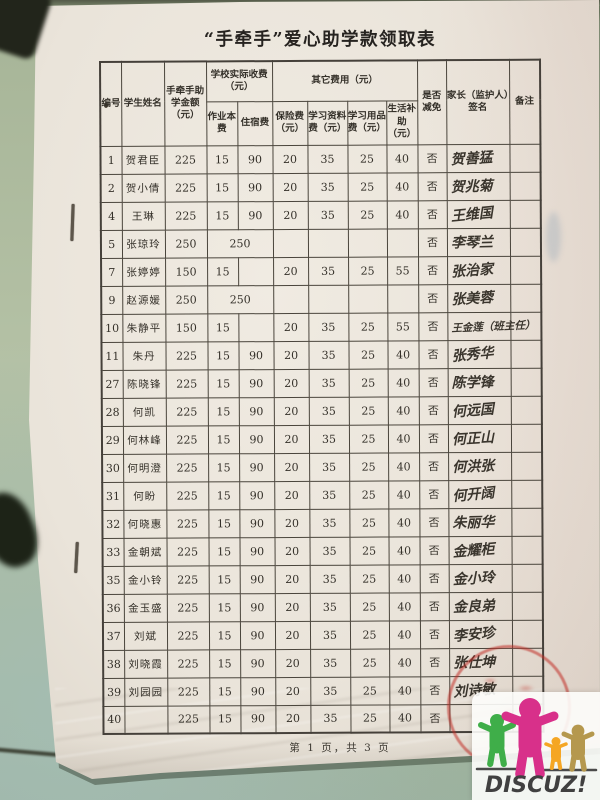 The height and width of the screenshot is (800, 600). I want to click on cell-aid-amount: 250, so click(186, 243).